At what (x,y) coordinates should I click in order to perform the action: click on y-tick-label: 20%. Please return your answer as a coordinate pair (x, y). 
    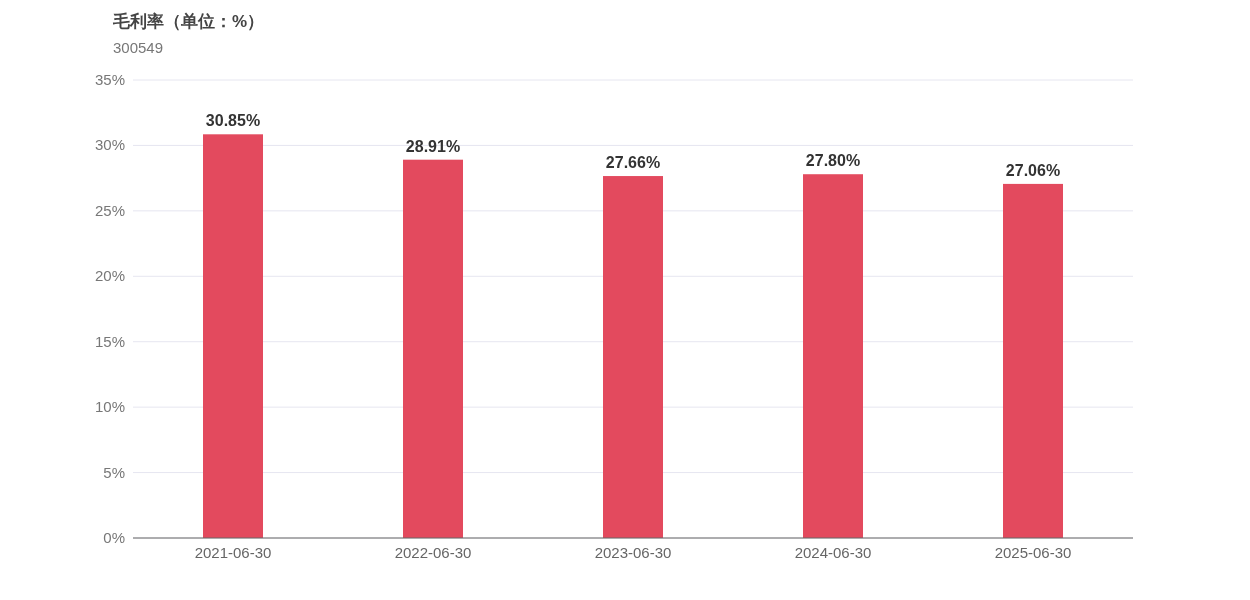
    Looking at the image, I should click on (109, 276).